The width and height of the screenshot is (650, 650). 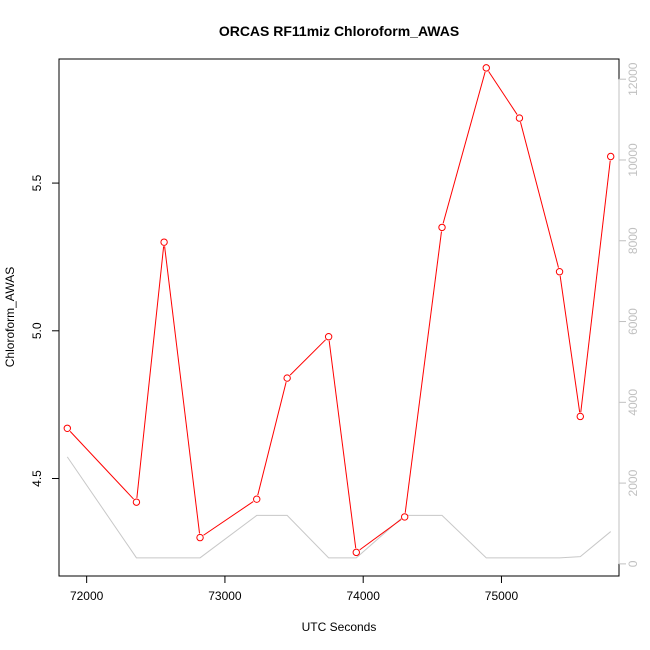 I want to click on y-axis-label: Chloroform_AWAS, so click(x=10, y=317).